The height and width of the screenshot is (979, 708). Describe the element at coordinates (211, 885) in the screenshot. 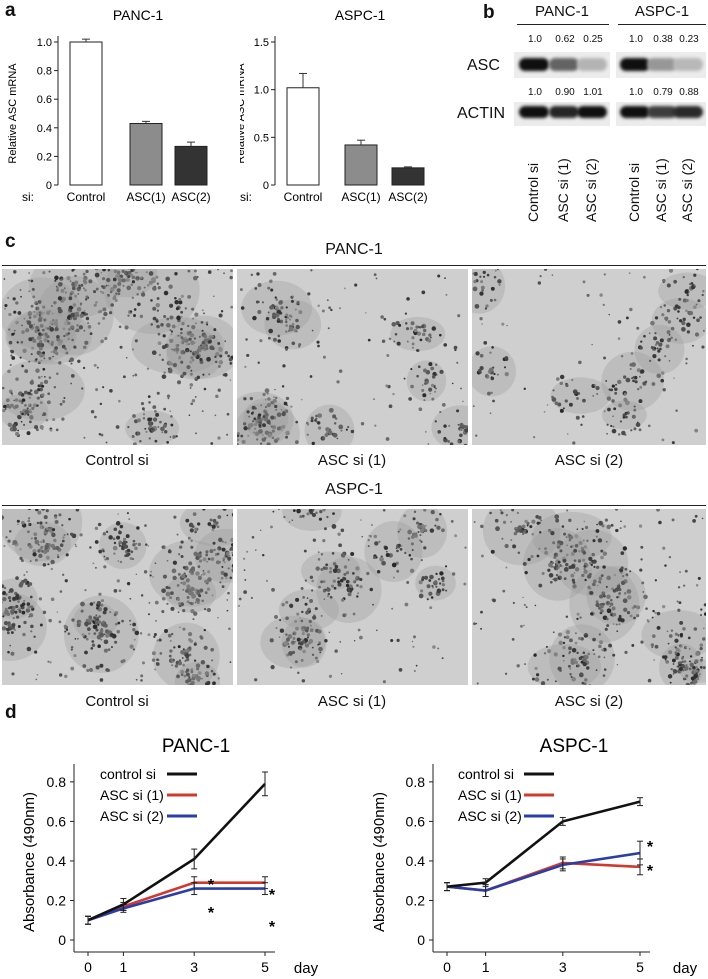

I see `significance-star: *` at that location.